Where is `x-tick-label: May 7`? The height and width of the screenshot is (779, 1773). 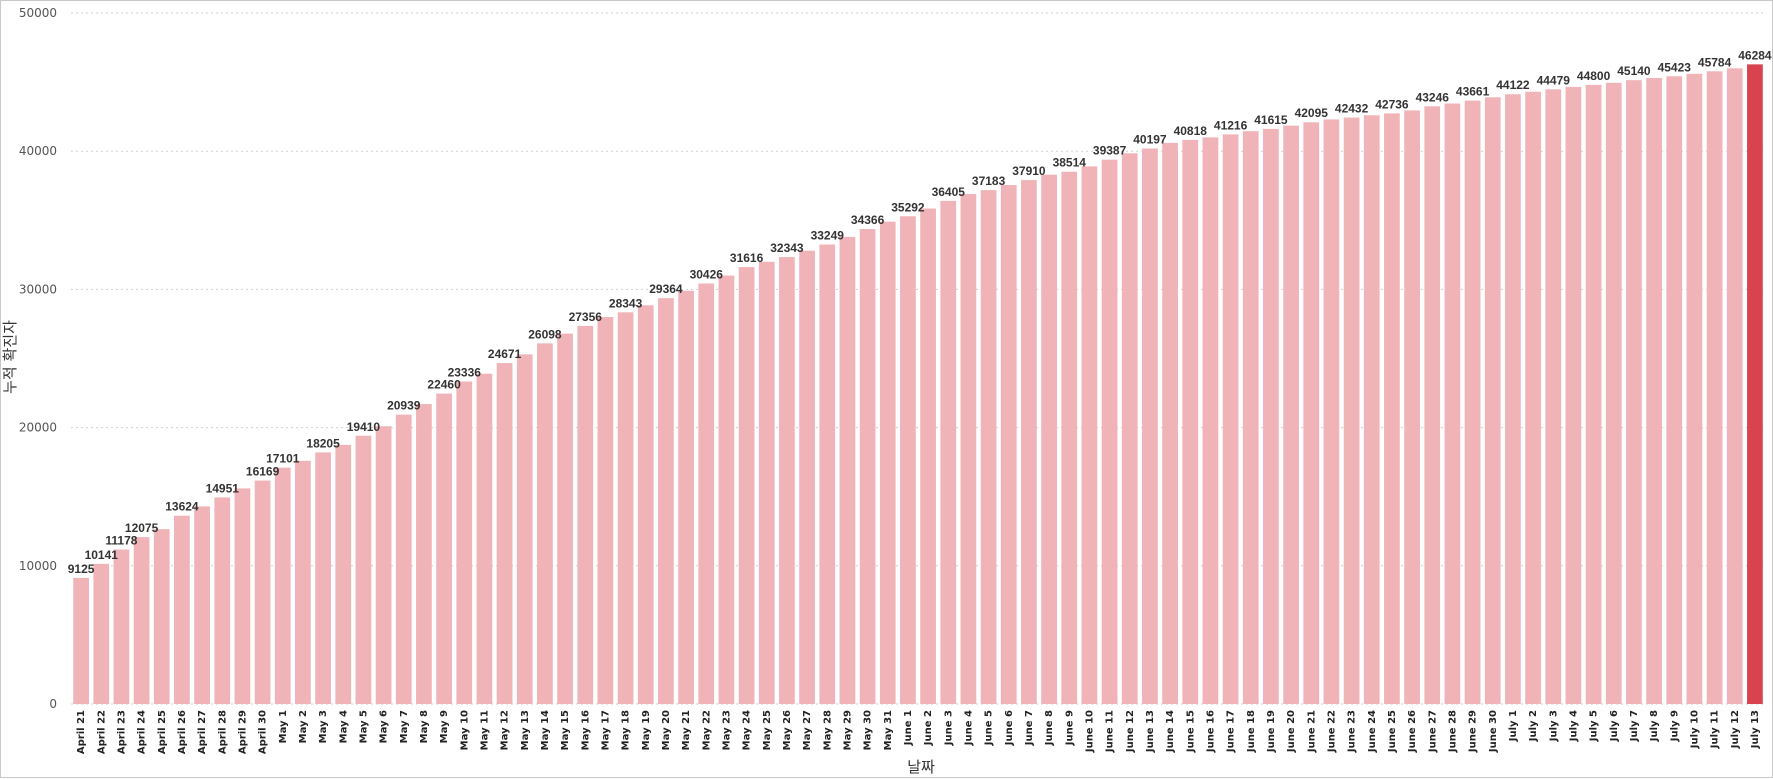 x-tick-label: May 7 is located at coordinates (404, 726).